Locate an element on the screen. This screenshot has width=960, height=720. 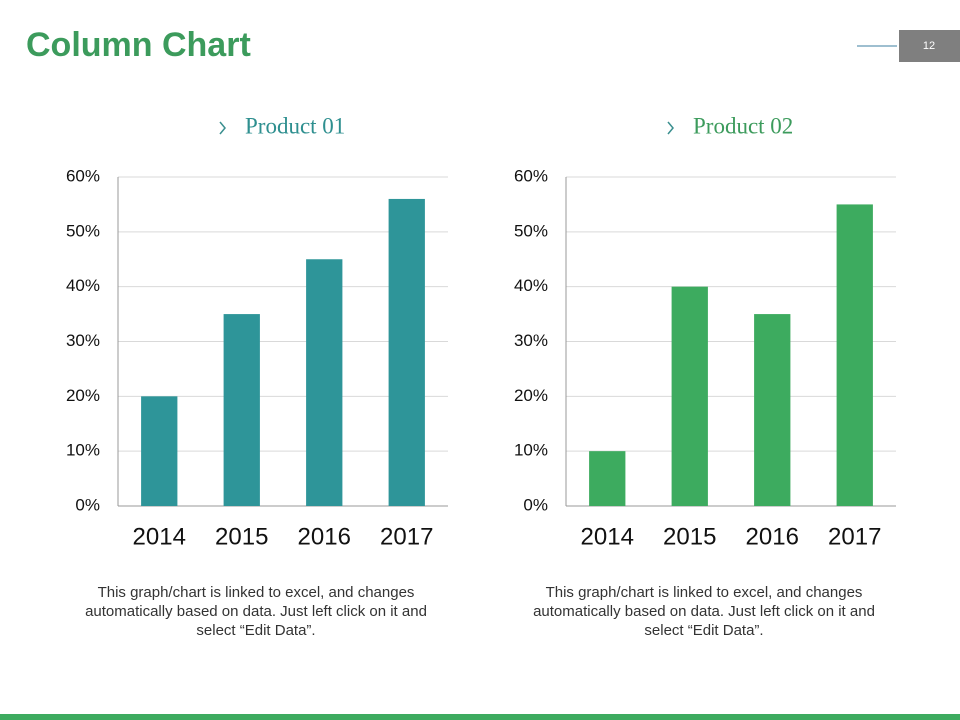
slide-title: Column Chart is located at coordinates (138, 45).